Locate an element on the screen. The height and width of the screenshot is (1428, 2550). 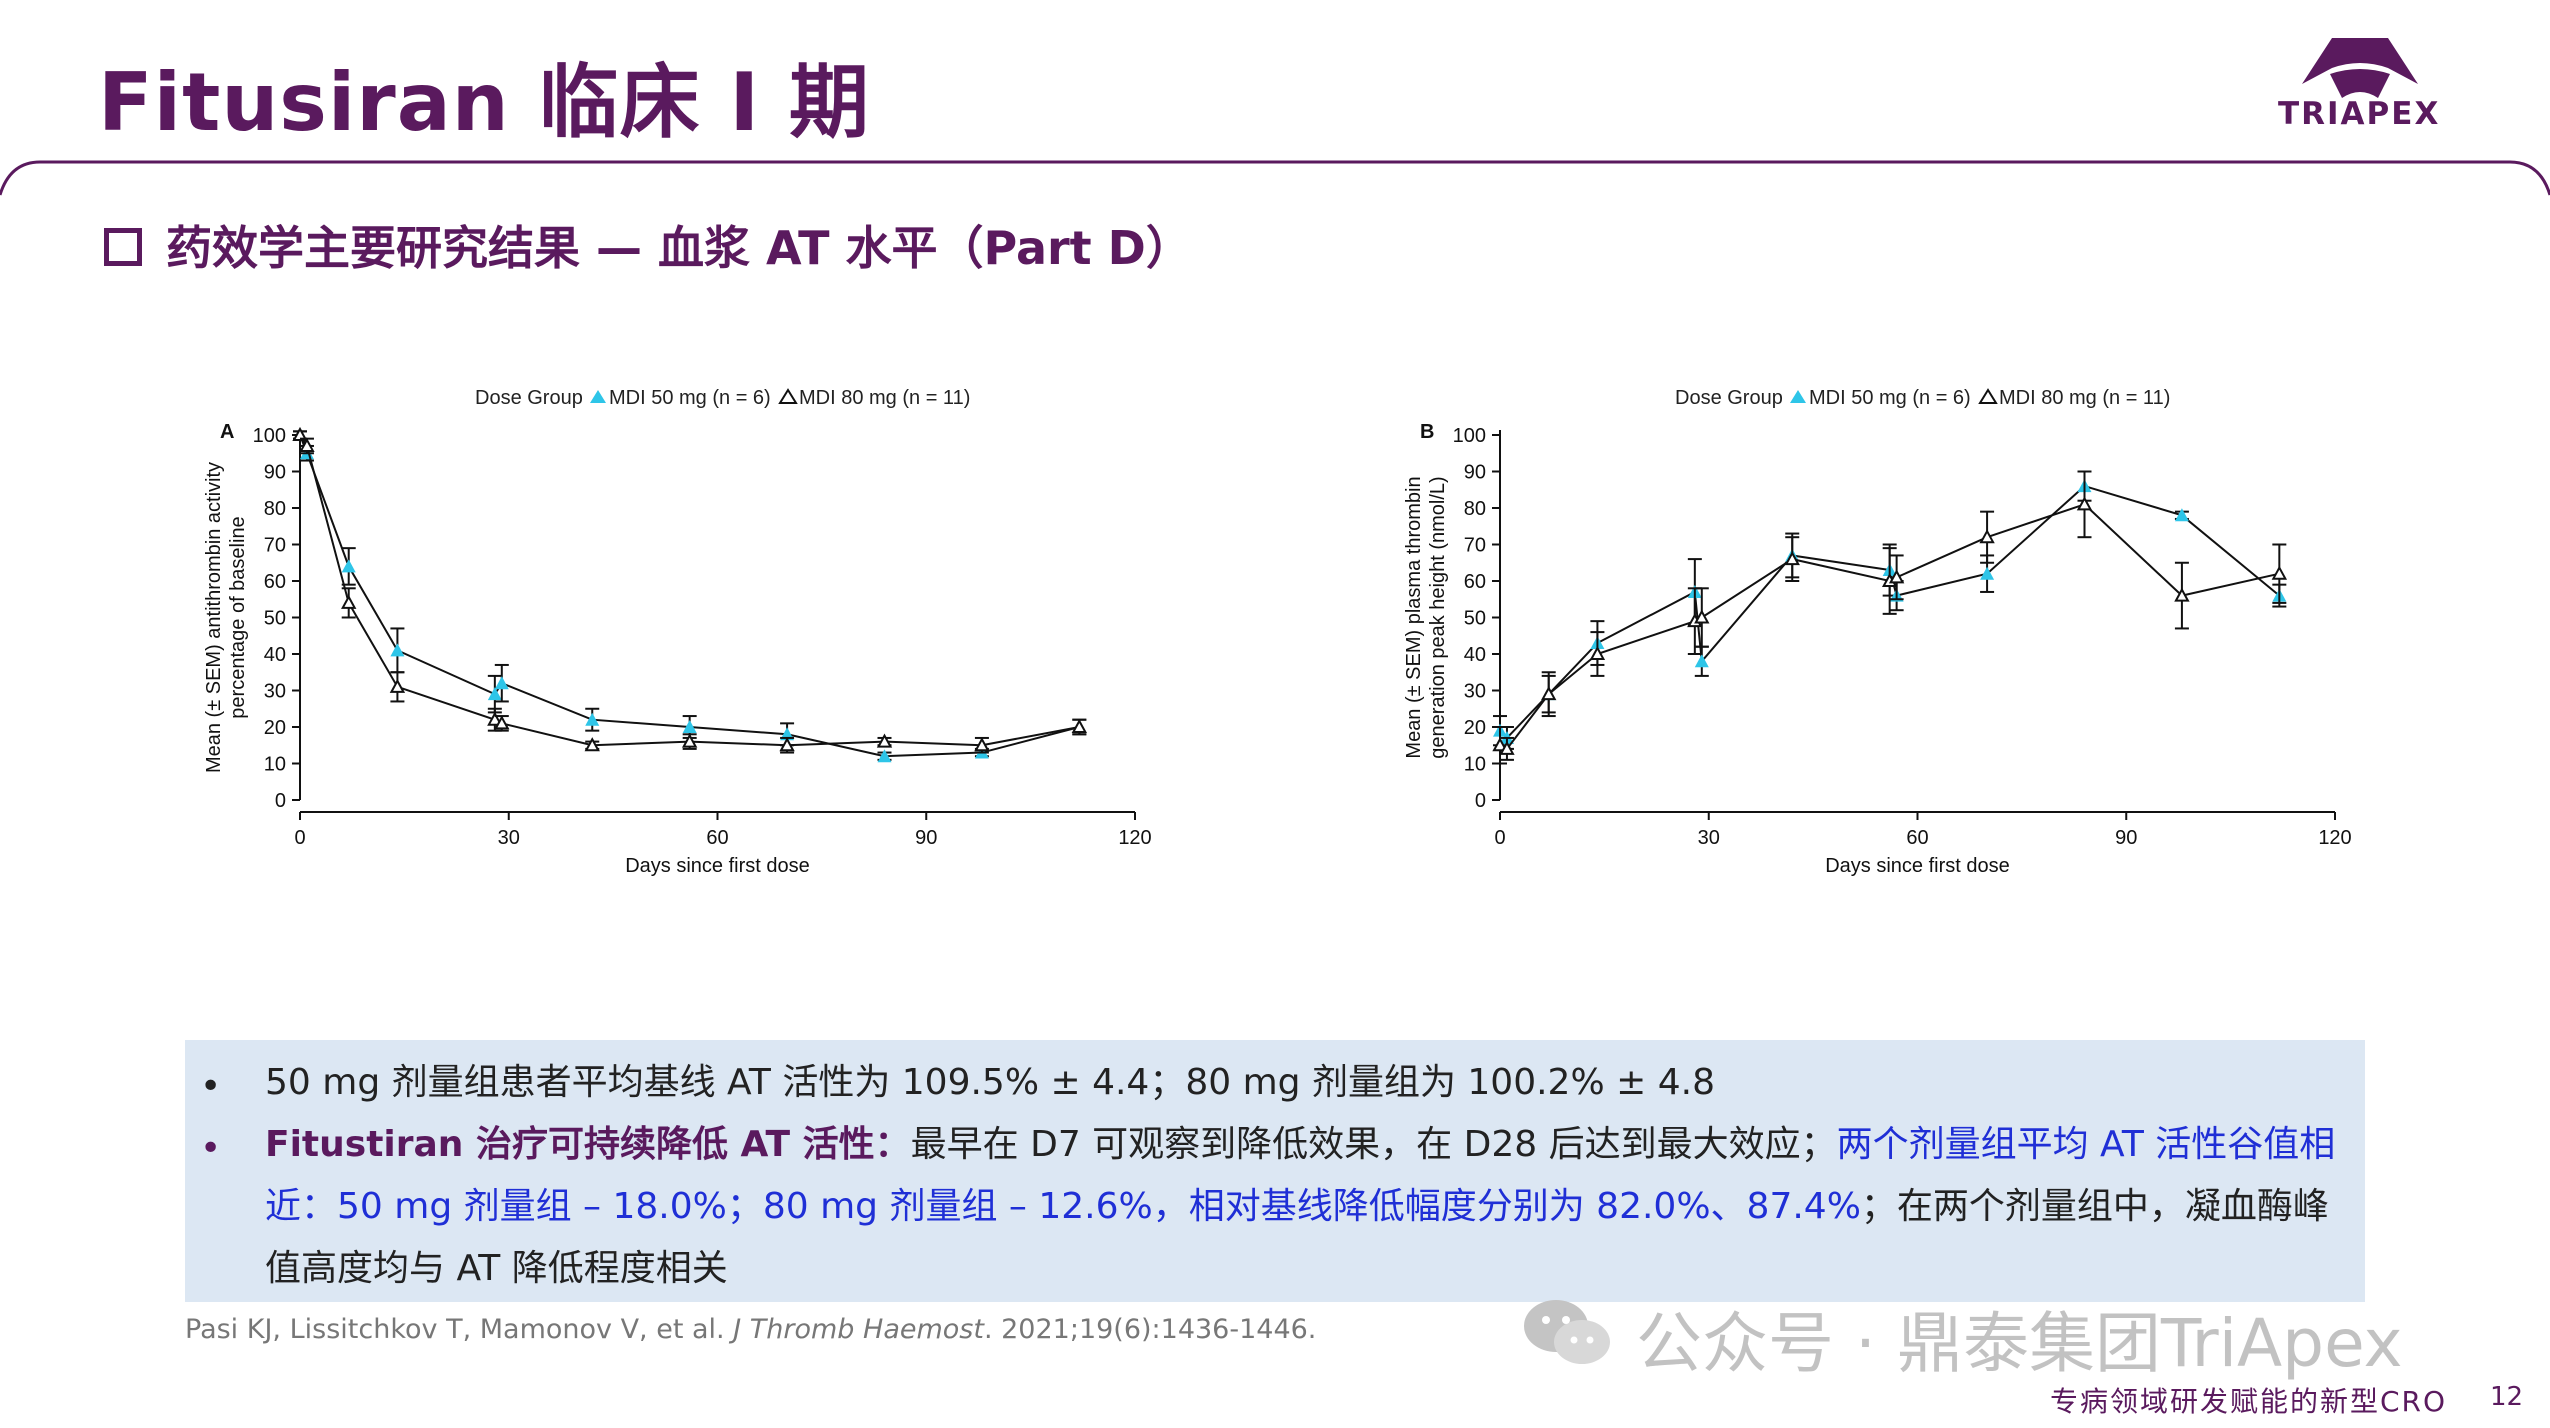
logo-text: TRIAPEX is located at coordinates (2359, 114).